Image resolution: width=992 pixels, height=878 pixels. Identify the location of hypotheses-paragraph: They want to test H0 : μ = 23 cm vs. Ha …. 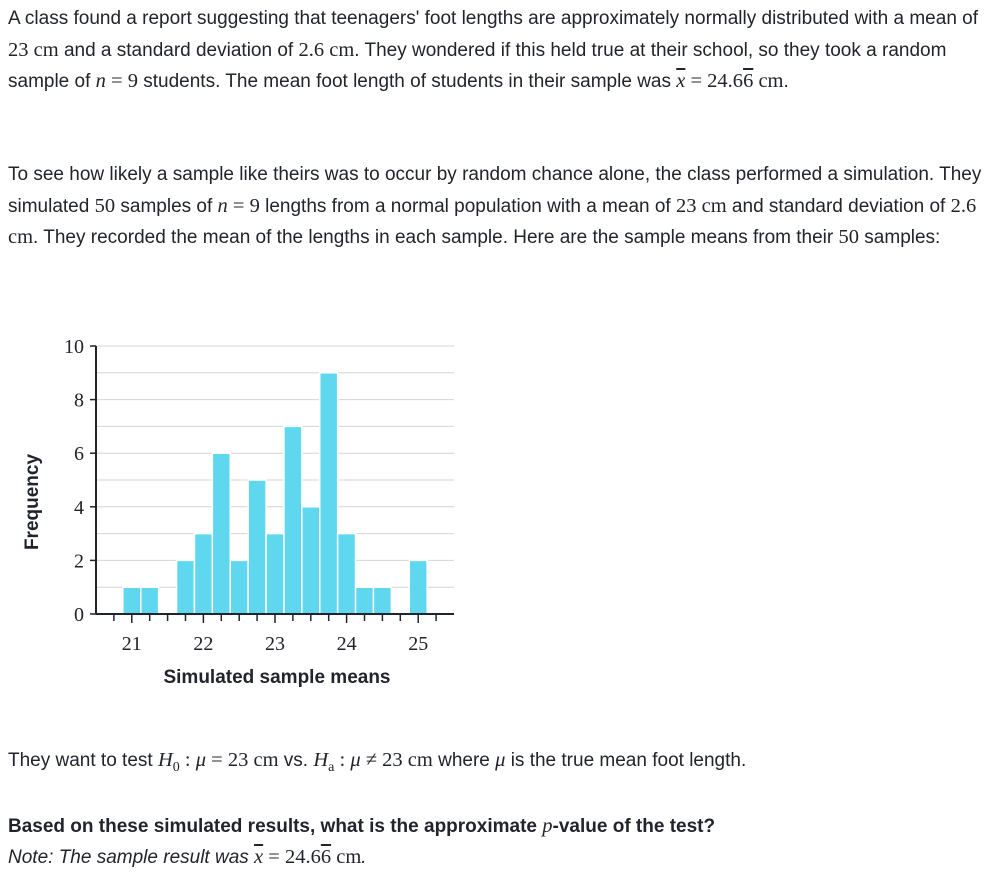
(377, 762).